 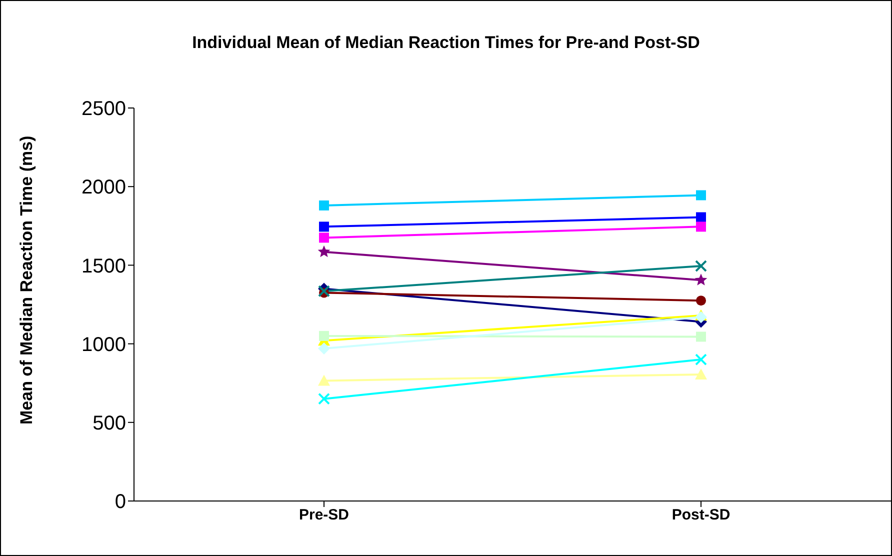 I want to click on y-tick-label: 2000, so click(x=104, y=187).